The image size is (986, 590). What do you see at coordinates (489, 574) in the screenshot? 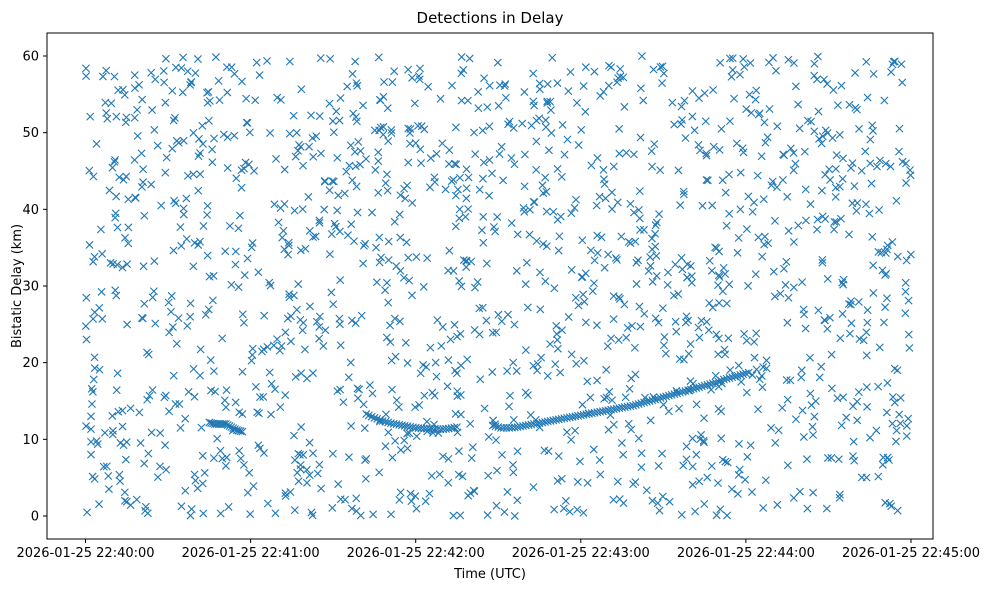
I see `x-axis-label: Time (UTC)` at bounding box center [489, 574].